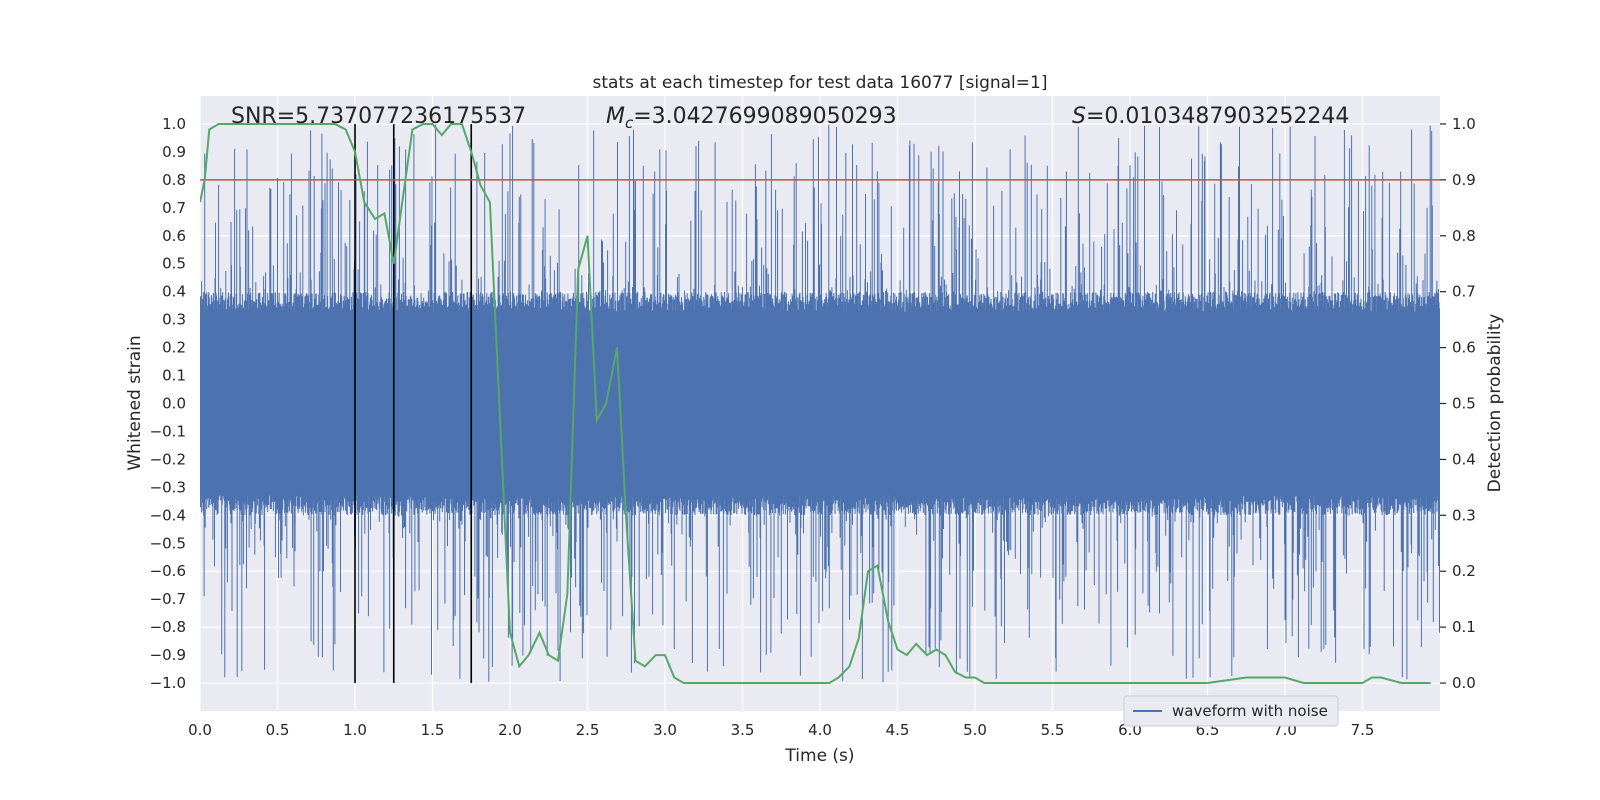 The height and width of the screenshot is (800, 1600). What do you see at coordinates (1464, 515) in the screenshot?
I see `y-right-tick-label-7: 0.3` at bounding box center [1464, 515].